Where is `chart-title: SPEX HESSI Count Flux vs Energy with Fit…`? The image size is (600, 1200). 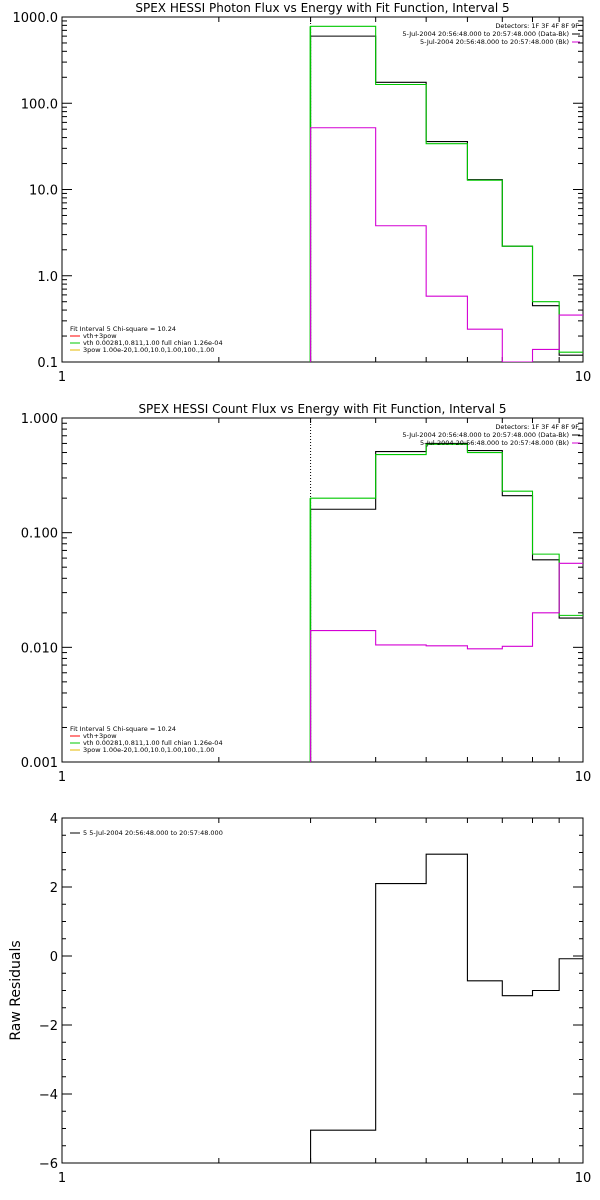 chart-title: SPEX HESSI Count Flux vs Energy with Fit… is located at coordinates (322, 409).